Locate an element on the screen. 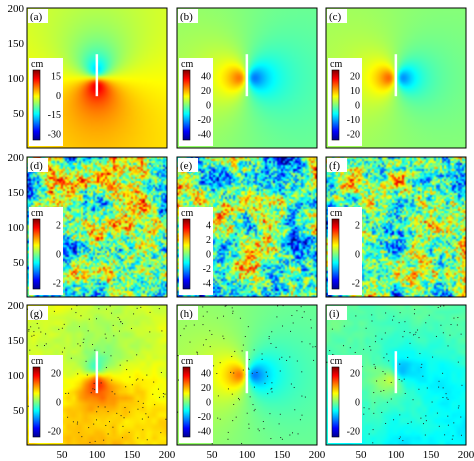  colorbar-tick-label: 20 is located at coordinates (56, 374).